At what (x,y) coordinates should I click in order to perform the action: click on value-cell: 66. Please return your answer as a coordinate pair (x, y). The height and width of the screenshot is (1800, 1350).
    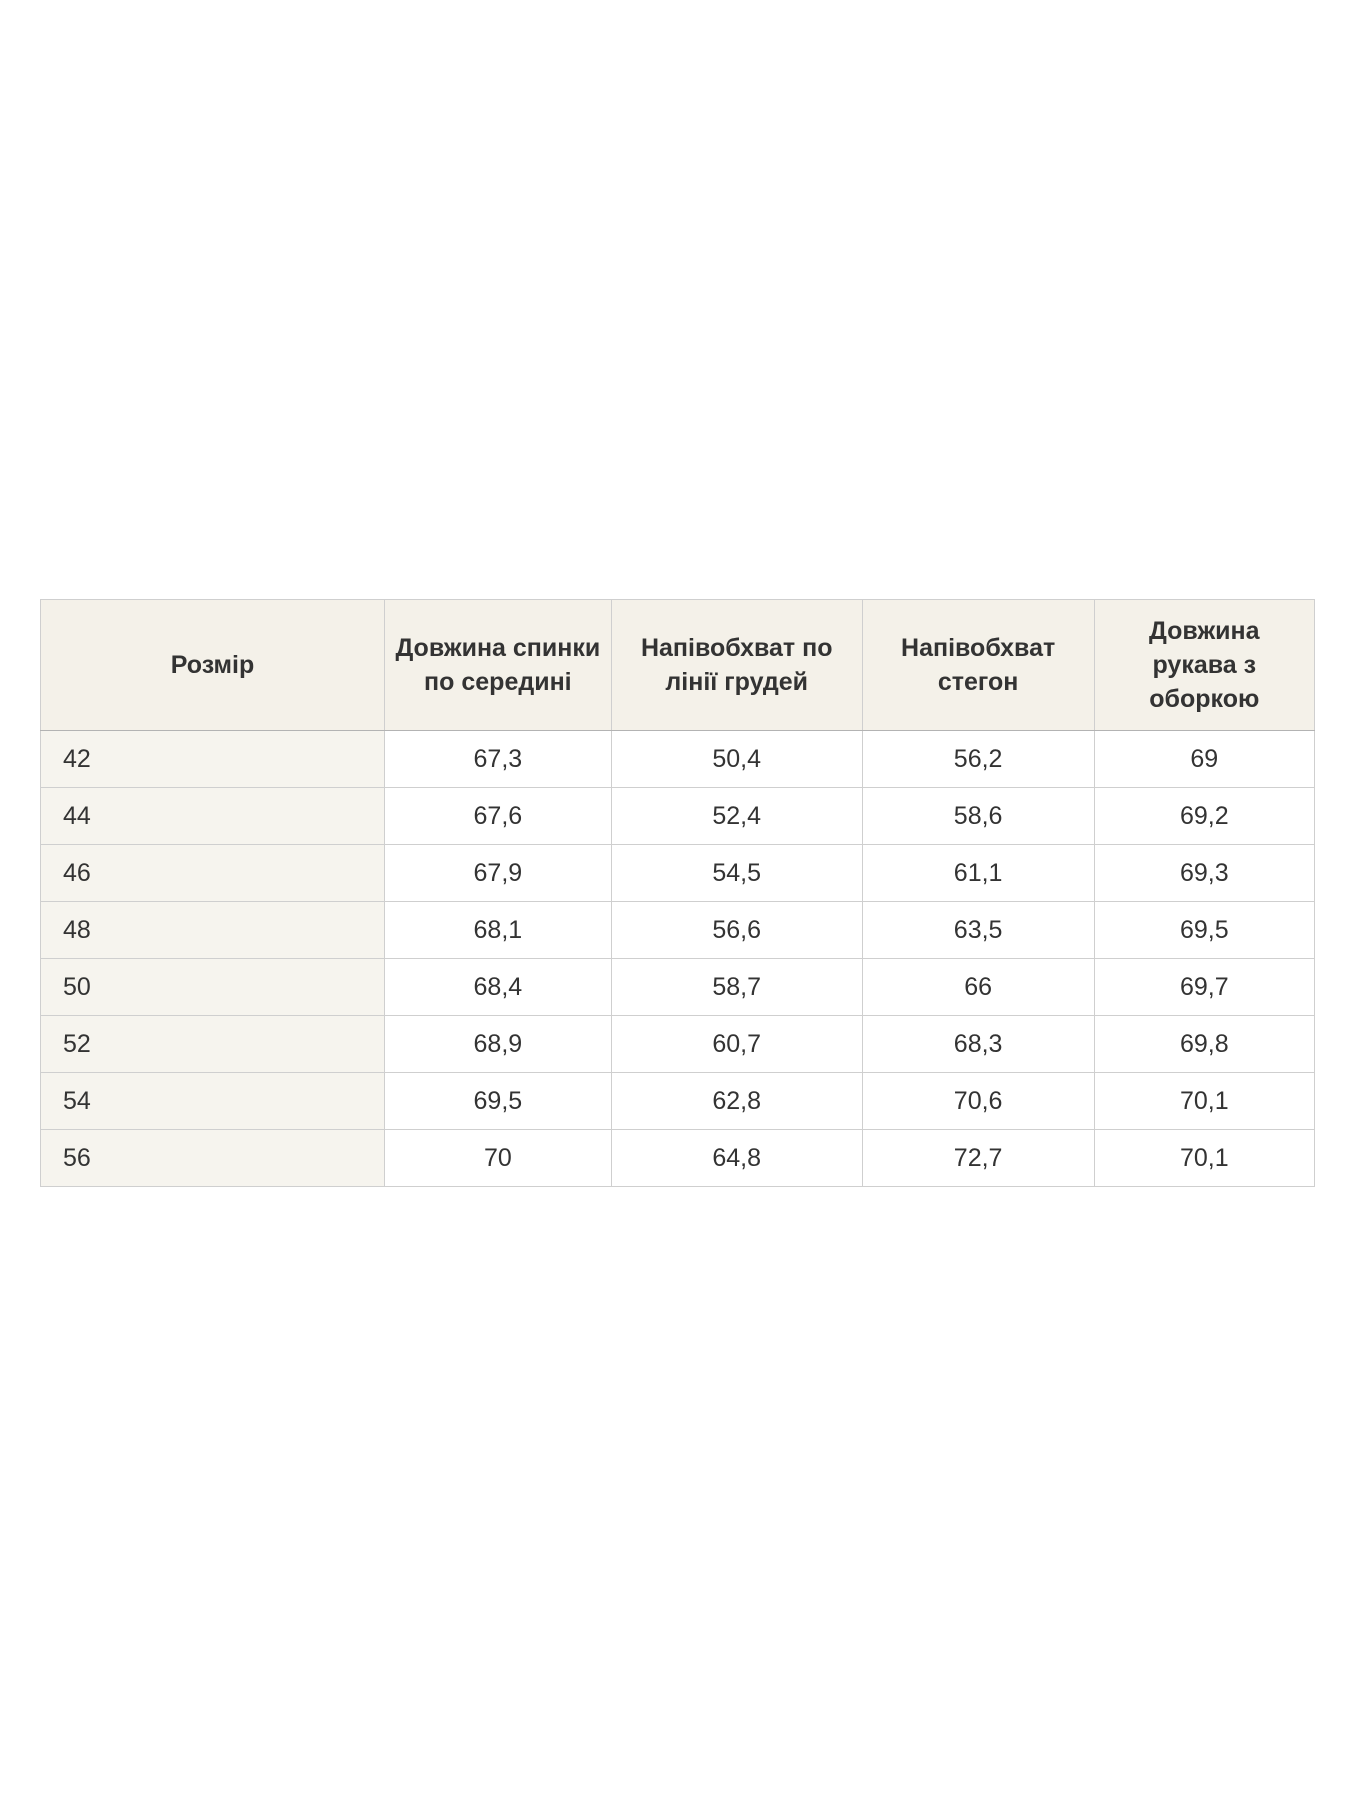
    Looking at the image, I should click on (978, 987).